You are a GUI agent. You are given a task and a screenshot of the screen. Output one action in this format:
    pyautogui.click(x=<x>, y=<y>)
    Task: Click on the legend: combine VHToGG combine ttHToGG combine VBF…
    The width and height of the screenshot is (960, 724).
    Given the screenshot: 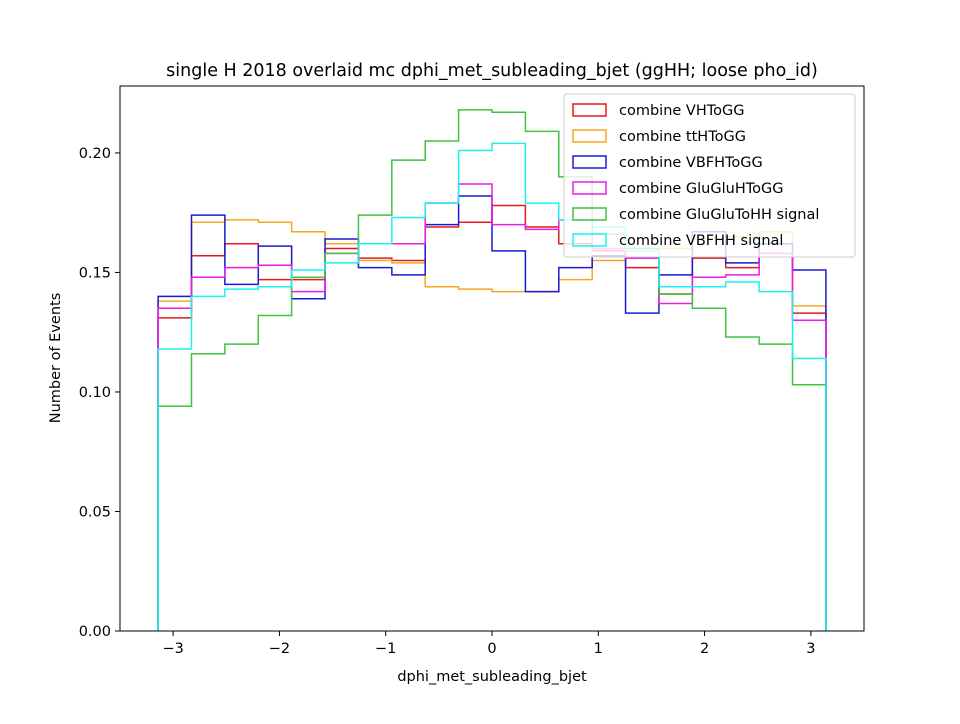 What is the action you would take?
    pyautogui.click(x=709, y=175)
    